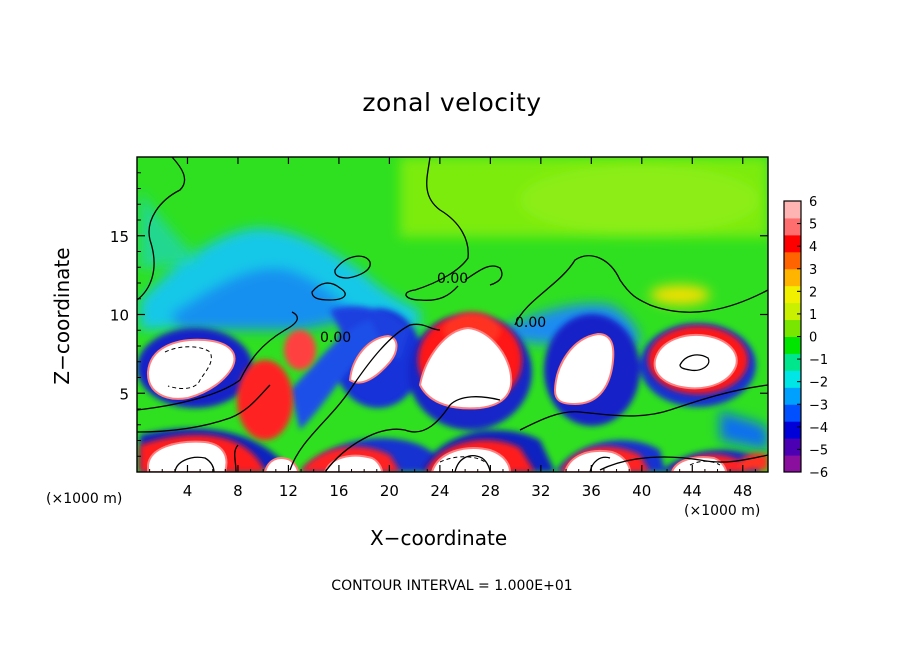 The width and height of the screenshot is (904, 654). What do you see at coordinates (818, 473) in the screenshot?
I see `colorbar-tick-label: −6` at bounding box center [818, 473].